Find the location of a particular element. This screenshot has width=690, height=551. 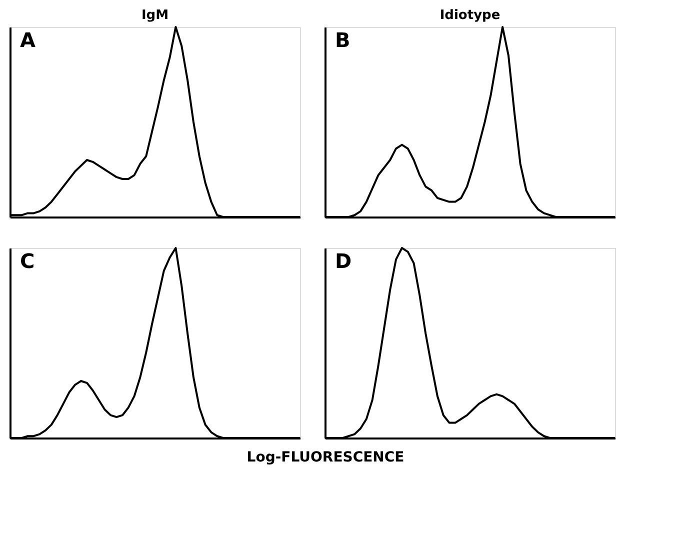

annotation: B is located at coordinates (342, 40).